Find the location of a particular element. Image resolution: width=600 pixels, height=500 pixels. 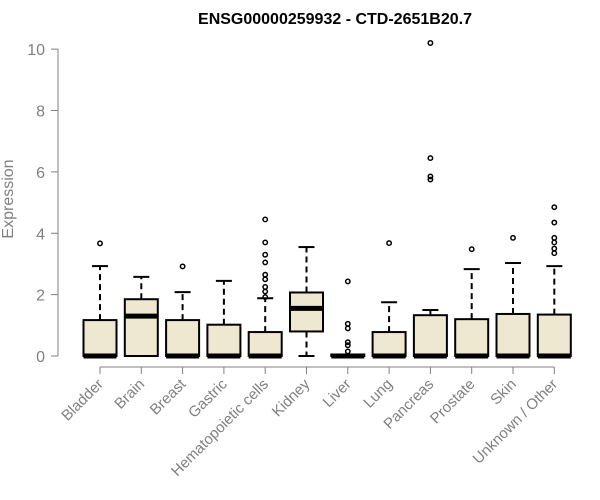

x-tick-label: Breast is located at coordinates (168, 396).